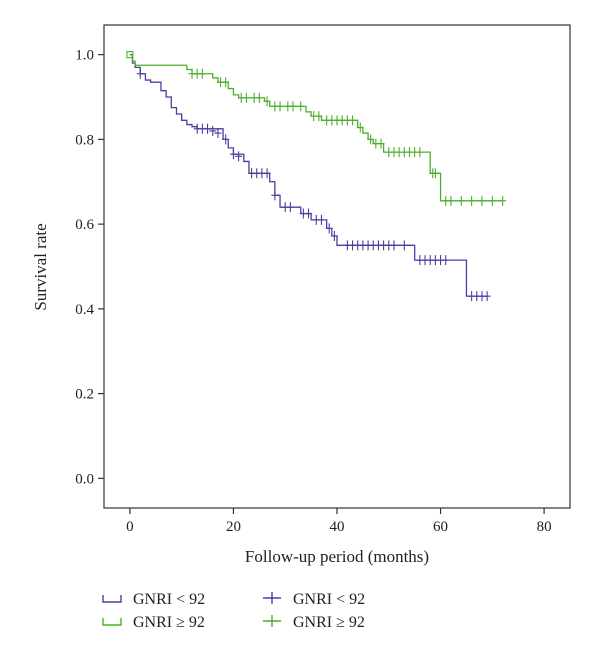  What do you see at coordinates (233, 527) in the screenshot?
I see `x-tick-label: 20` at bounding box center [233, 527].